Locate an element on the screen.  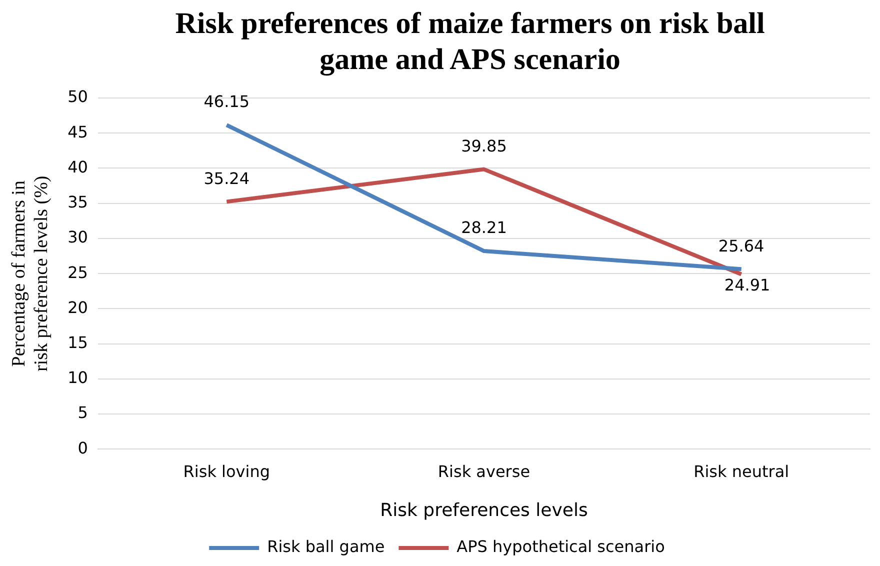
y-tick-label: 5 is located at coordinates (83, 412).